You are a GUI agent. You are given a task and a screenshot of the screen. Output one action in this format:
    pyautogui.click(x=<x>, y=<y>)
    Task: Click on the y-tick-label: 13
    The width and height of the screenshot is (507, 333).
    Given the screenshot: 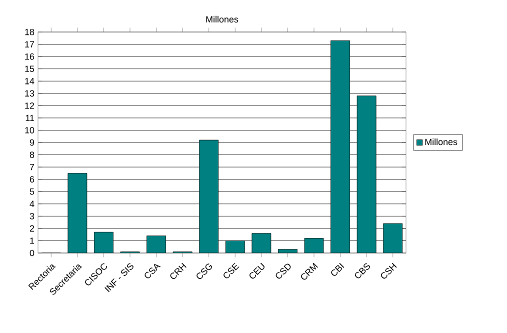 What is the action you would take?
    pyautogui.click(x=29, y=93)
    